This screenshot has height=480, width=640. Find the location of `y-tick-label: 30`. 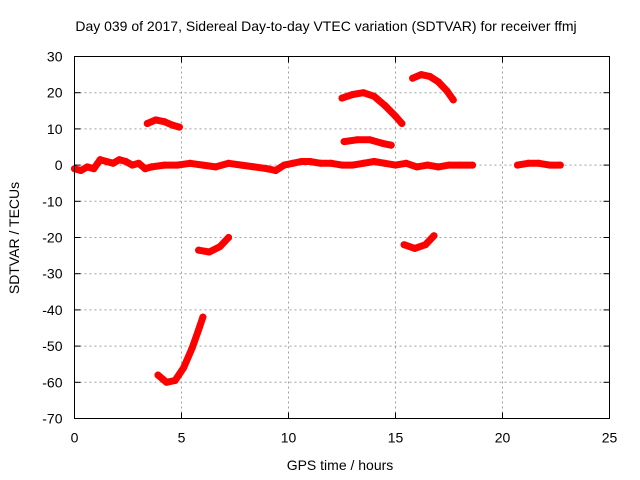

y-tick-label: 30 is located at coordinates (55, 57).